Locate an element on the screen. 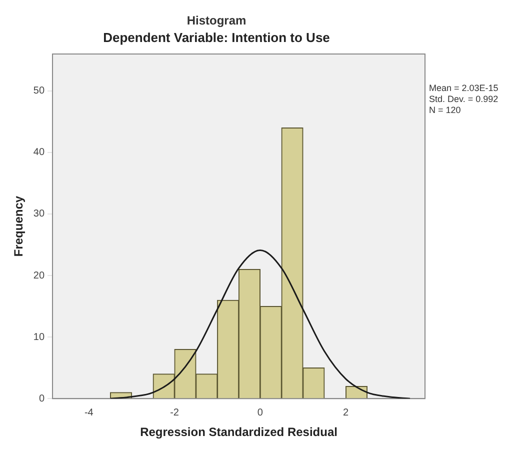 This screenshot has height=452, width=518. y-tick-label: 30 is located at coordinates (39, 214).